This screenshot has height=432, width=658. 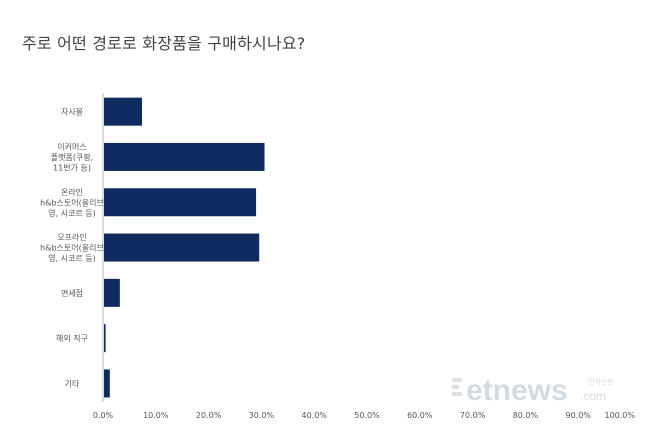 I want to click on x-tick-label: 60.0%, so click(x=420, y=415).